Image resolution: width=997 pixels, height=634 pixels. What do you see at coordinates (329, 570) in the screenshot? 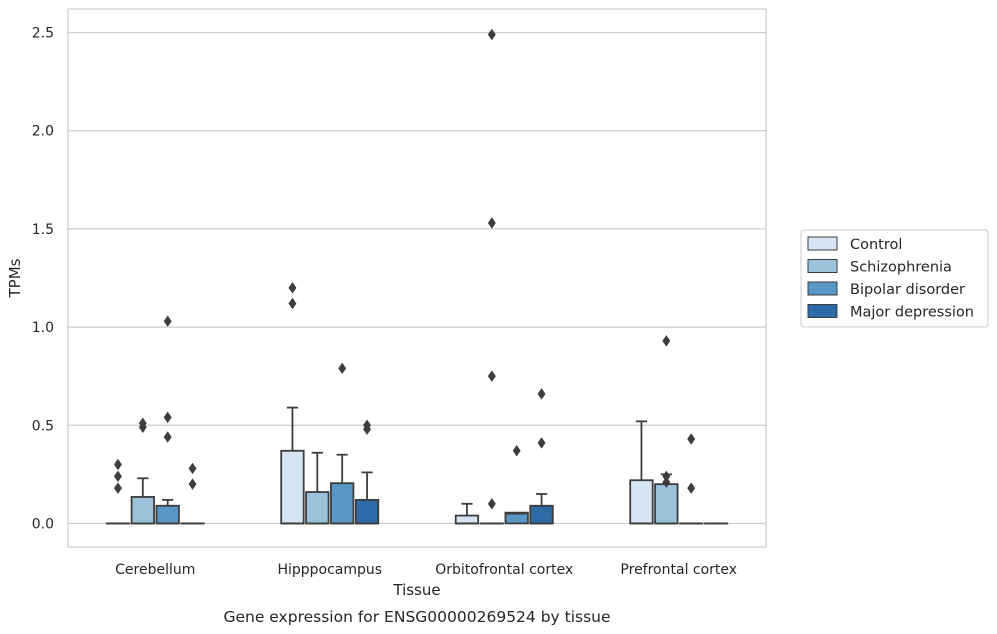
I see `x-tick-label: Hipppocampus` at bounding box center [329, 570].